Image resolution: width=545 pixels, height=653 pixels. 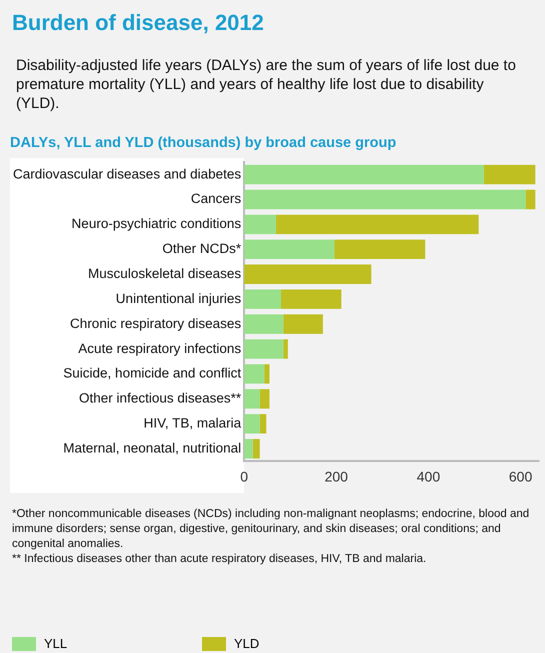 I want to click on y-tick-label: Musculoskeletal diseases, so click(x=165, y=273).